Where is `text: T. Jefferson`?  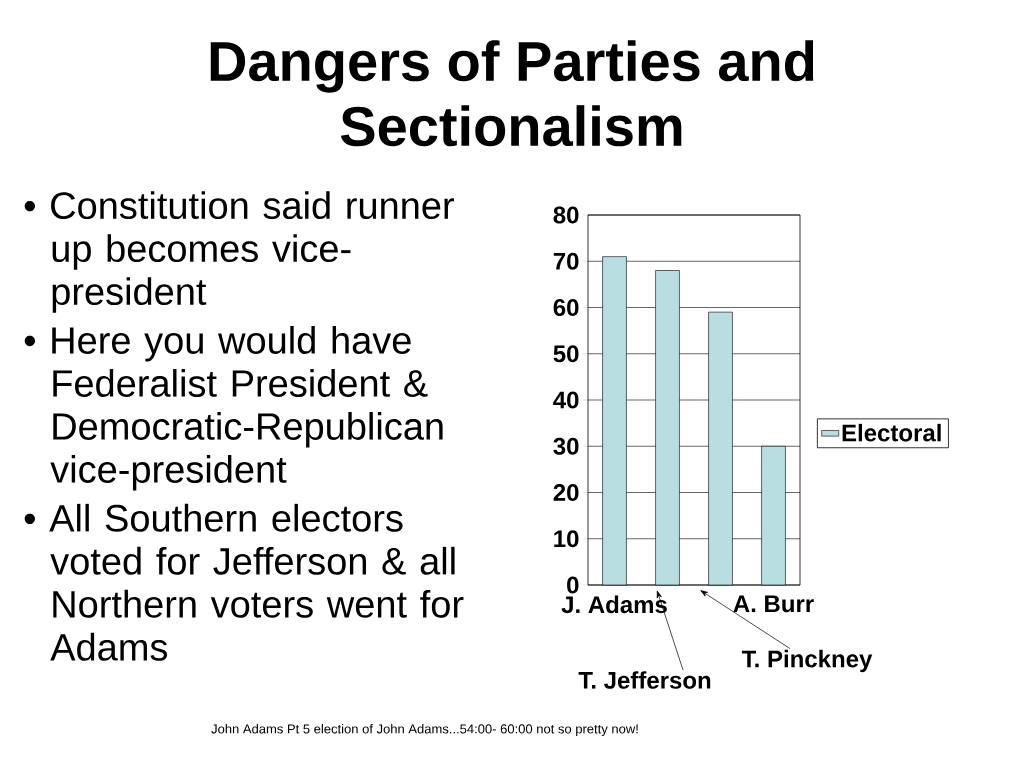
text: T. Jefferson is located at coordinates (644, 680).